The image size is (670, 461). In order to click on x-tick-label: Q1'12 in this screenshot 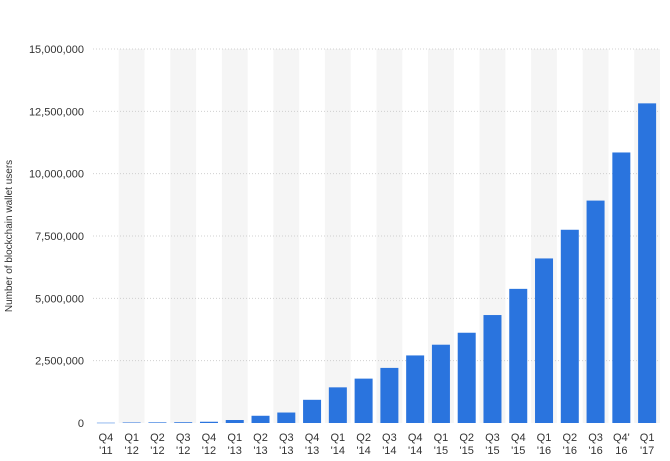, I will do `click(131, 444)`.